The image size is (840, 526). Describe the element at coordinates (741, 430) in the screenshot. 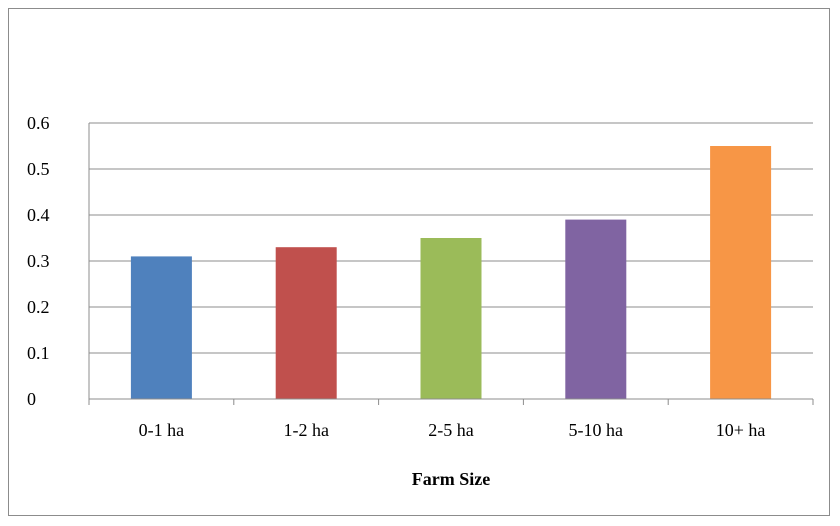

I see `x-tick-label: 10+ ha` at that location.